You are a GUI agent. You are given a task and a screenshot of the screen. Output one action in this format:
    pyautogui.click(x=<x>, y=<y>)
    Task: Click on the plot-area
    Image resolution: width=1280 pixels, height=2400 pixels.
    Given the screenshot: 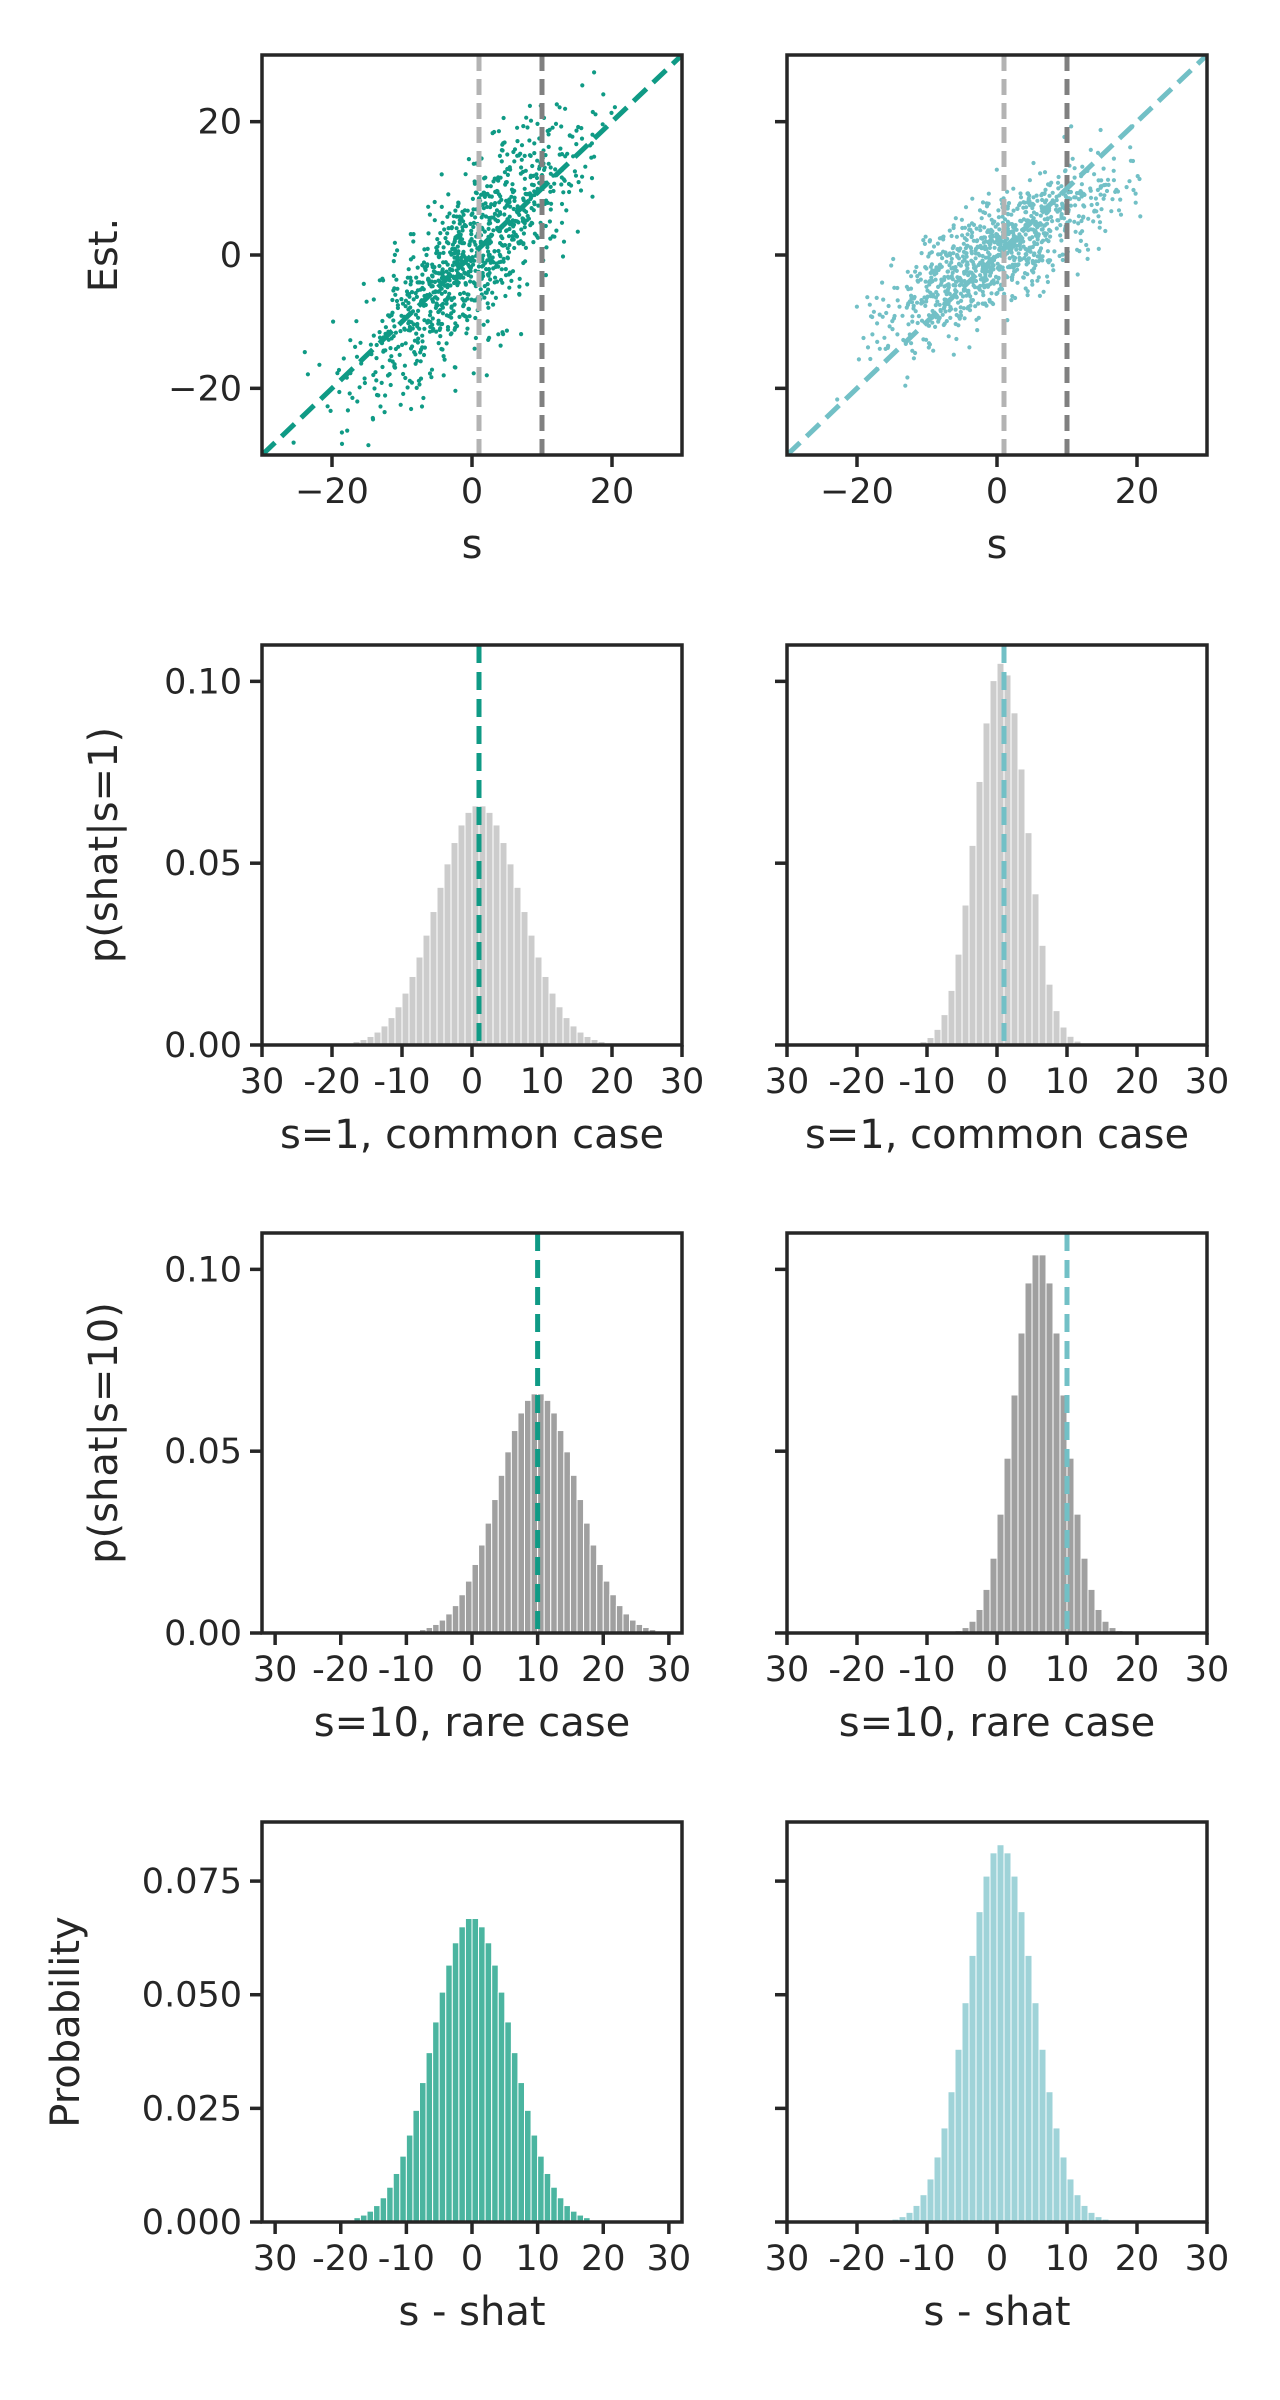 What is the action you would take?
    pyautogui.click(x=1000, y=845)
    